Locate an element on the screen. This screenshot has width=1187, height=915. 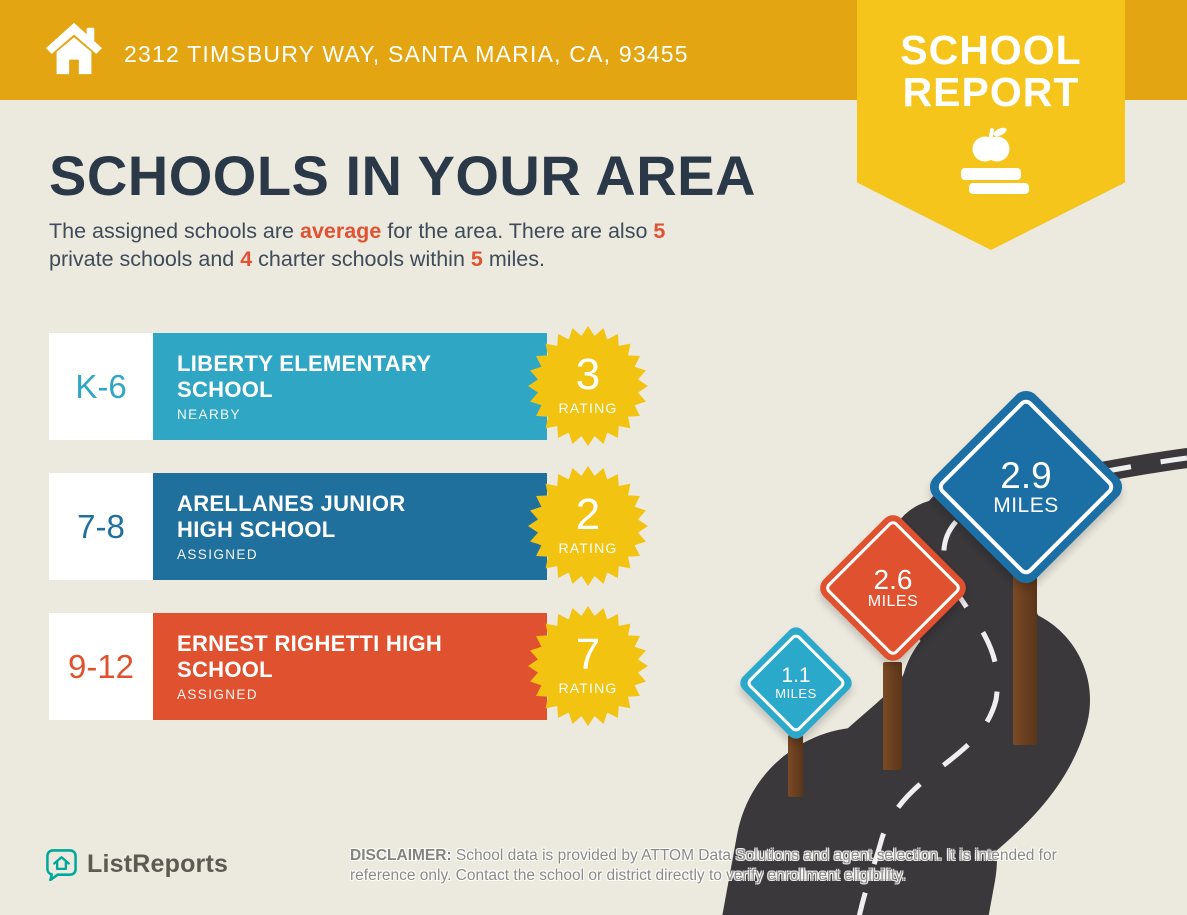
distance-sign-2: 2.6 MILES is located at coordinates (893, 588).